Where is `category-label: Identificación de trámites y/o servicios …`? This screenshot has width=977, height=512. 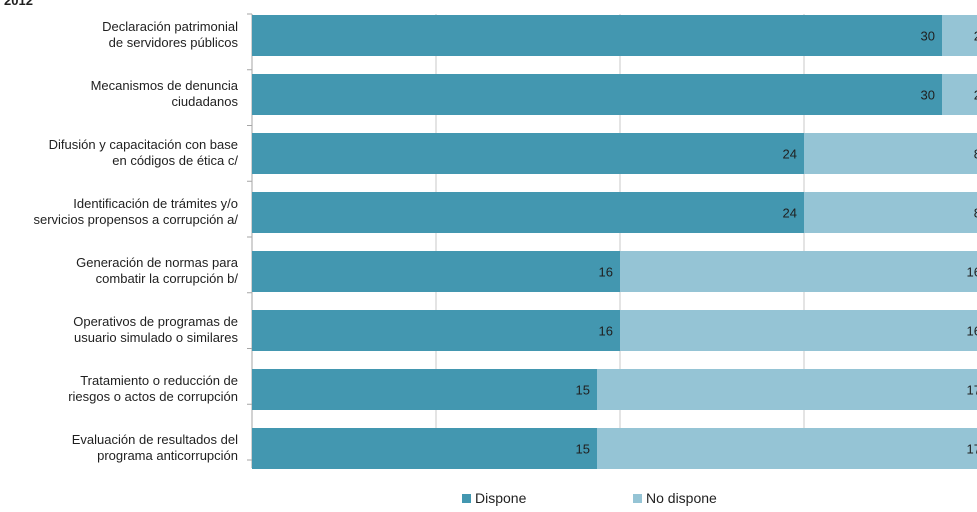
category-label: Identificación de trámites y/o servicios … is located at coordinates (136, 211).